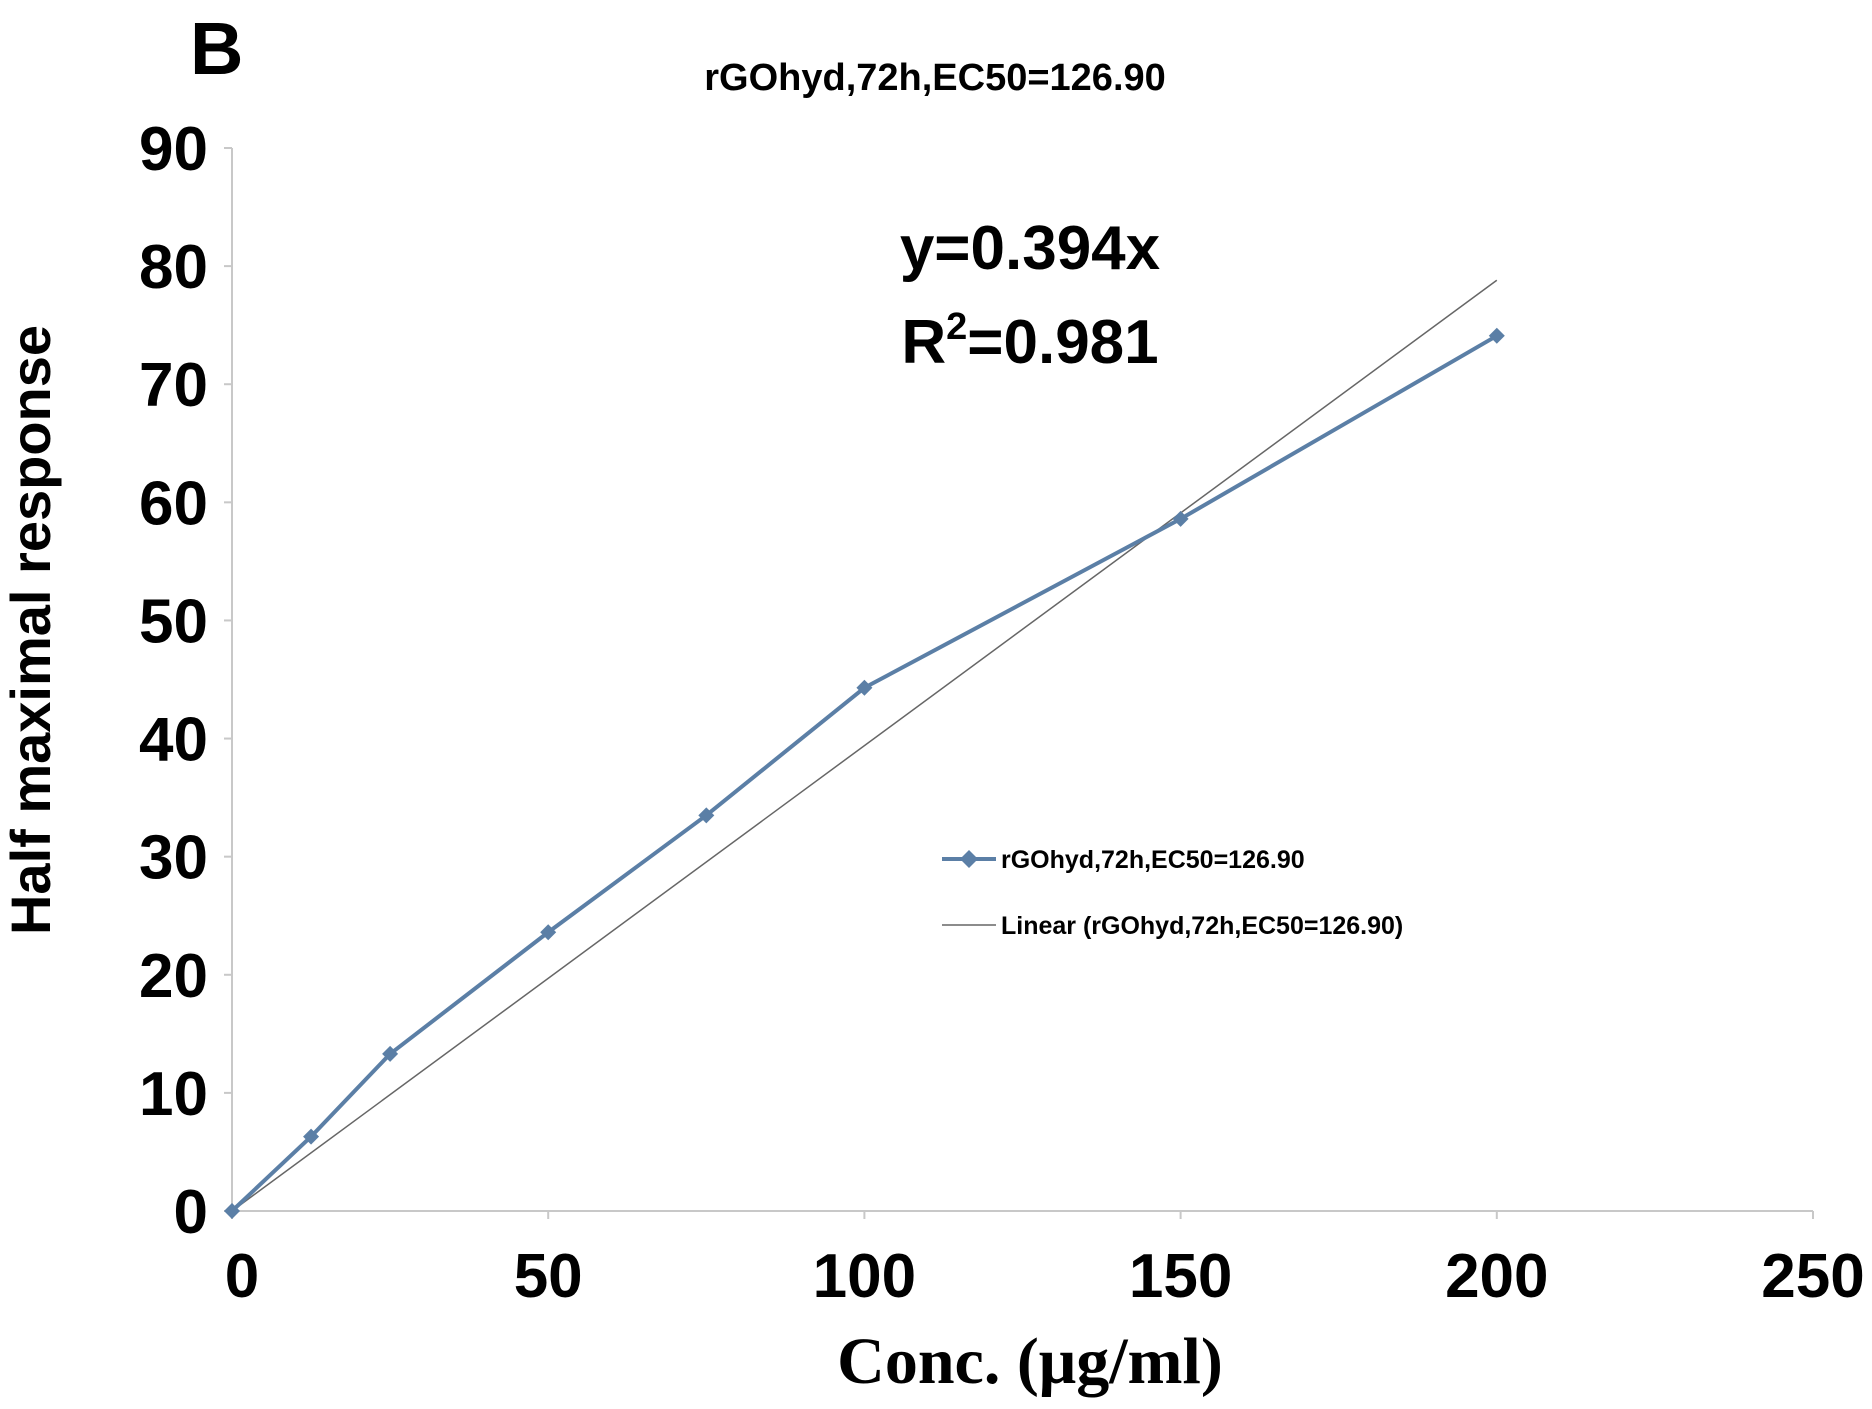 The height and width of the screenshot is (1409, 1872). What do you see at coordinates (173, 385) in the screenshot?
I see `y-tick-label: 70` at bounding box center [173, 385].